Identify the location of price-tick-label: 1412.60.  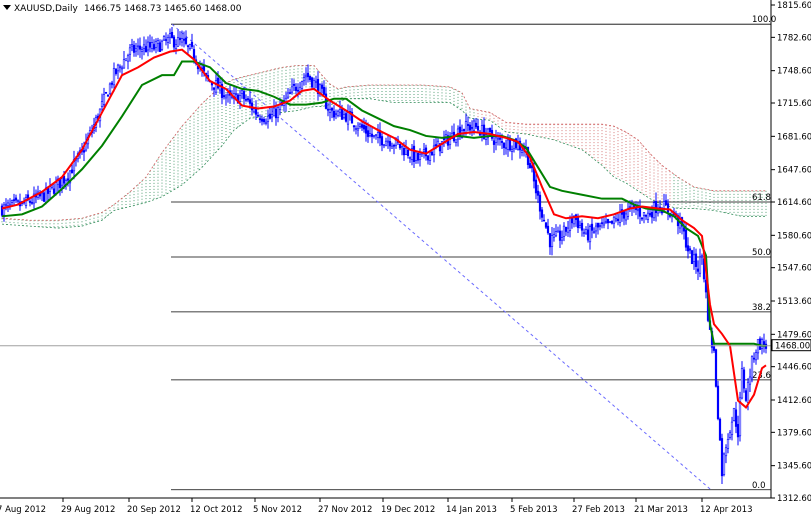
(794, 401).